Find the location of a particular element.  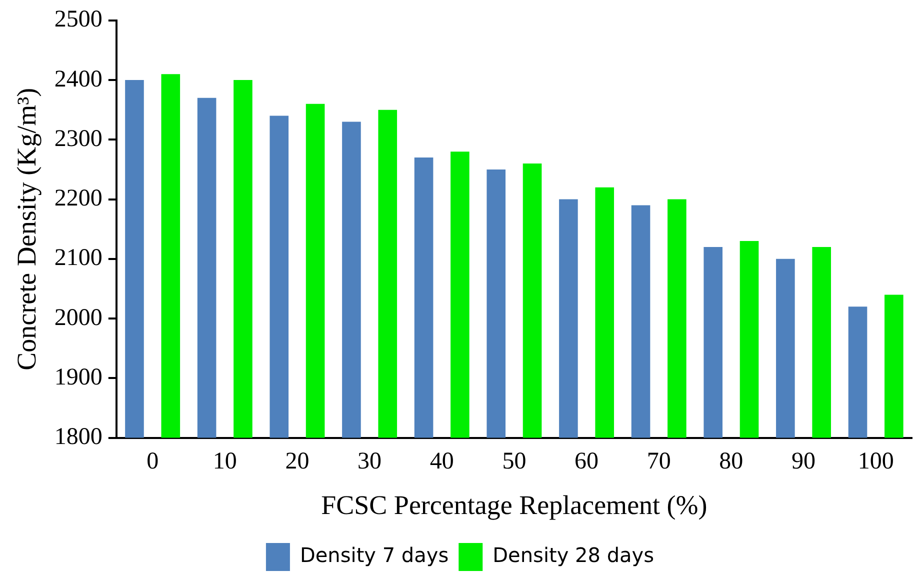

x-tick-label: 20 is located at coordinates (297, 461).